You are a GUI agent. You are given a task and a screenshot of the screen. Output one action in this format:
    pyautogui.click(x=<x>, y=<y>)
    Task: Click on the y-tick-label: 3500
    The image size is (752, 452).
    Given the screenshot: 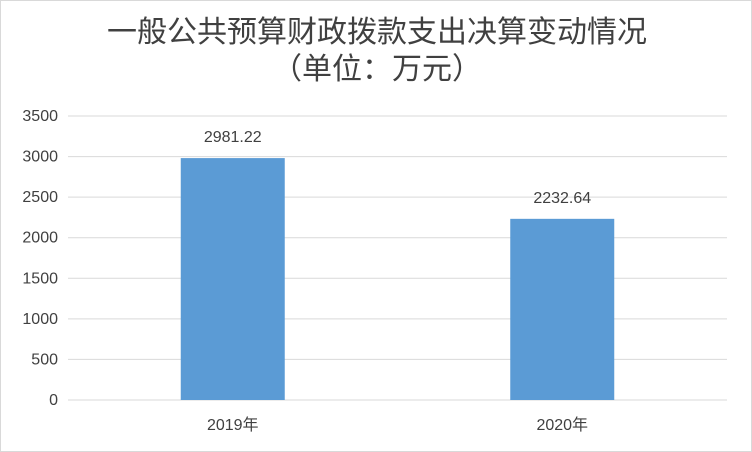 What is the action you would take?
    pyautogui.click(x=40, y=116)
    